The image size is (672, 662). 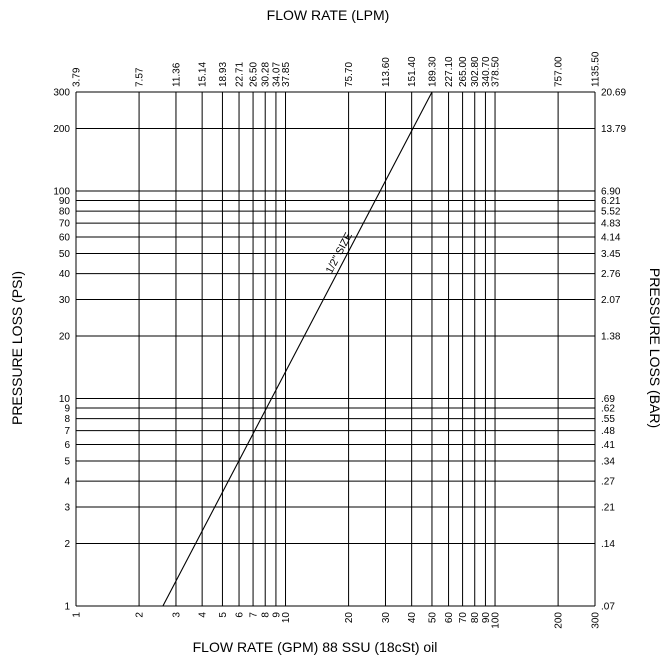 I want to click on x-tick-label: 60, so click(x=449, y=618).